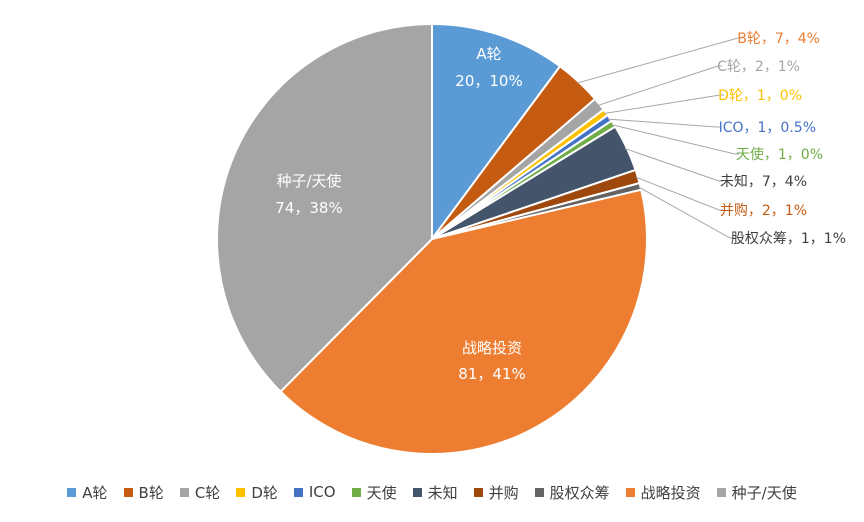 Image resolution: width=864 pixels, height=522 pixels. I want to click on legend-label: C轮, so click(207, 492).